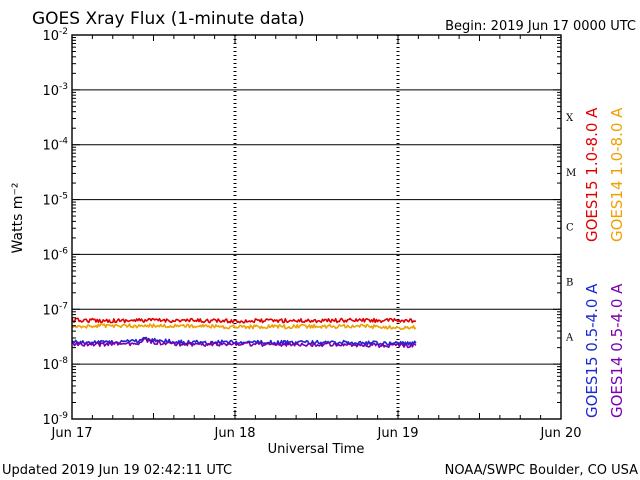 The height and width of the screenshot is (480, 640). Describe the element at coordinates (55, 309) in the screenshot. I see `y-tick-label: 10⁻⁷` at that location.